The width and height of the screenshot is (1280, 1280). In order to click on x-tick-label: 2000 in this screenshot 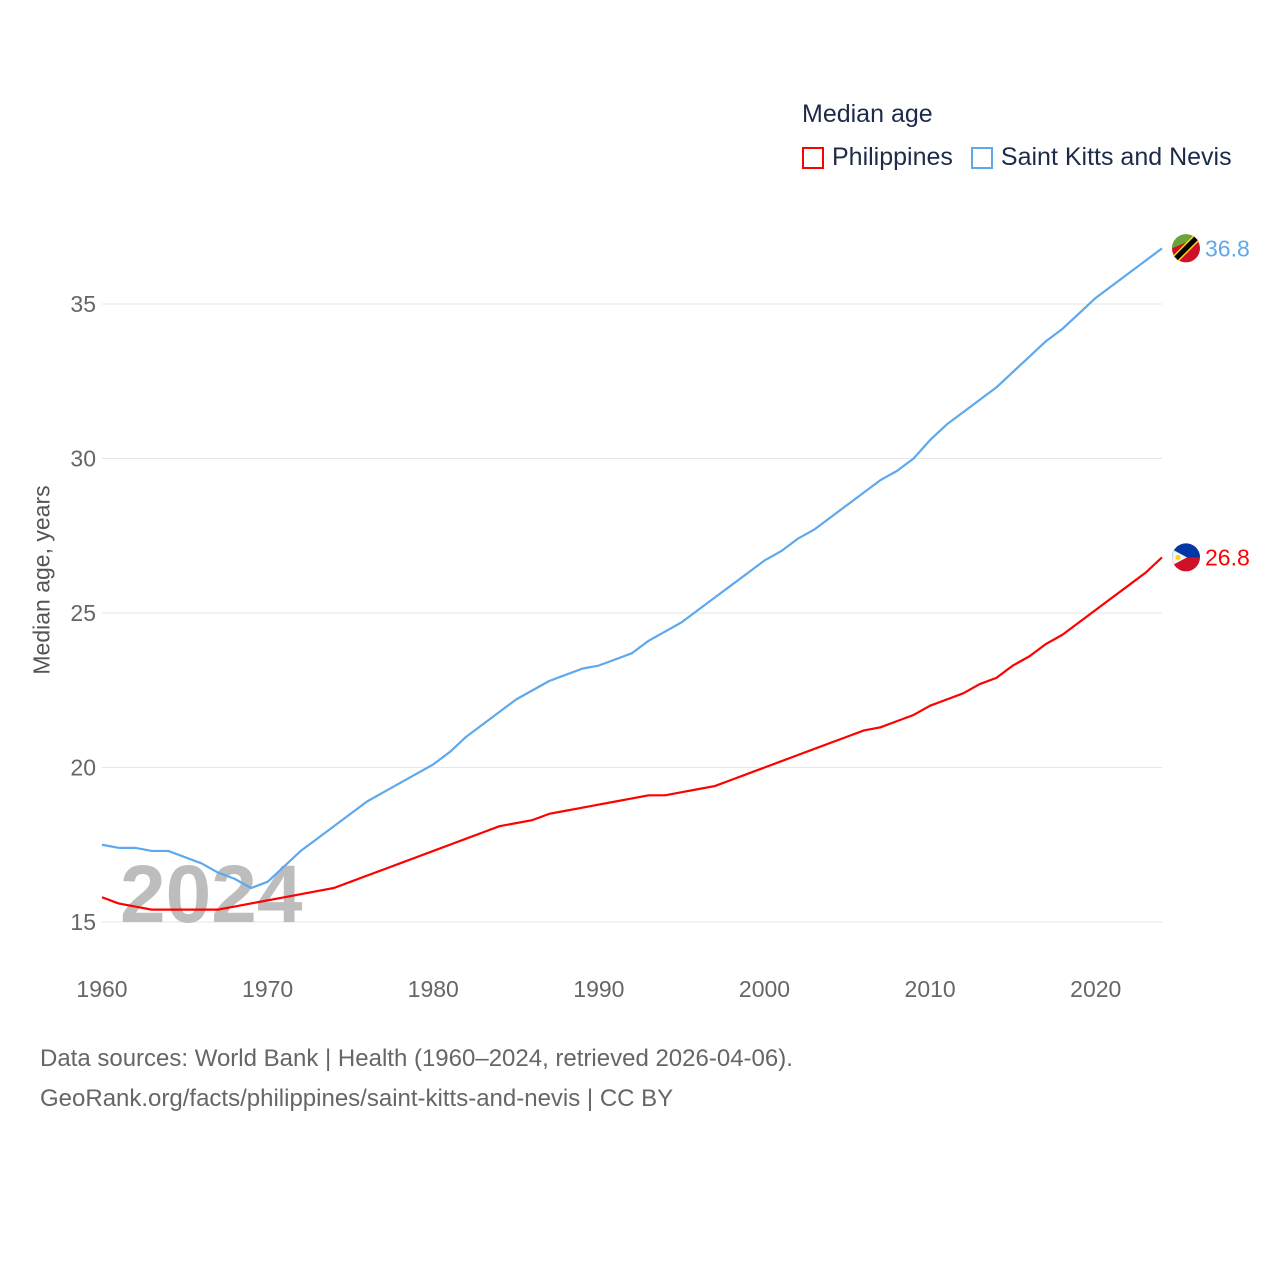, I will do `click(764, 989)`.